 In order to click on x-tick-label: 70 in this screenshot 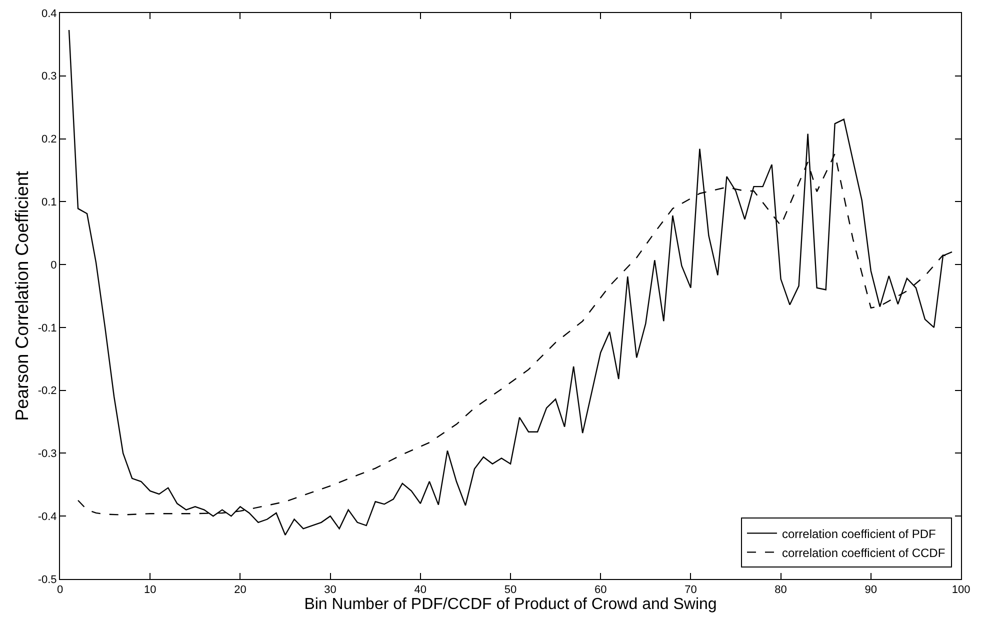, I will do `click(690, 590)`.